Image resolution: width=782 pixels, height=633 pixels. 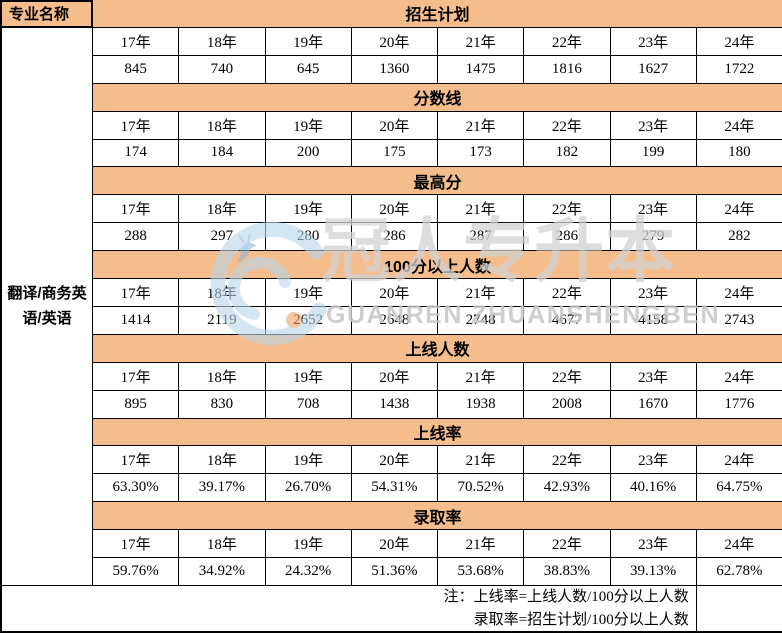 I want to click on section-title-cell: 招生计划, so click(x=437, y=13).